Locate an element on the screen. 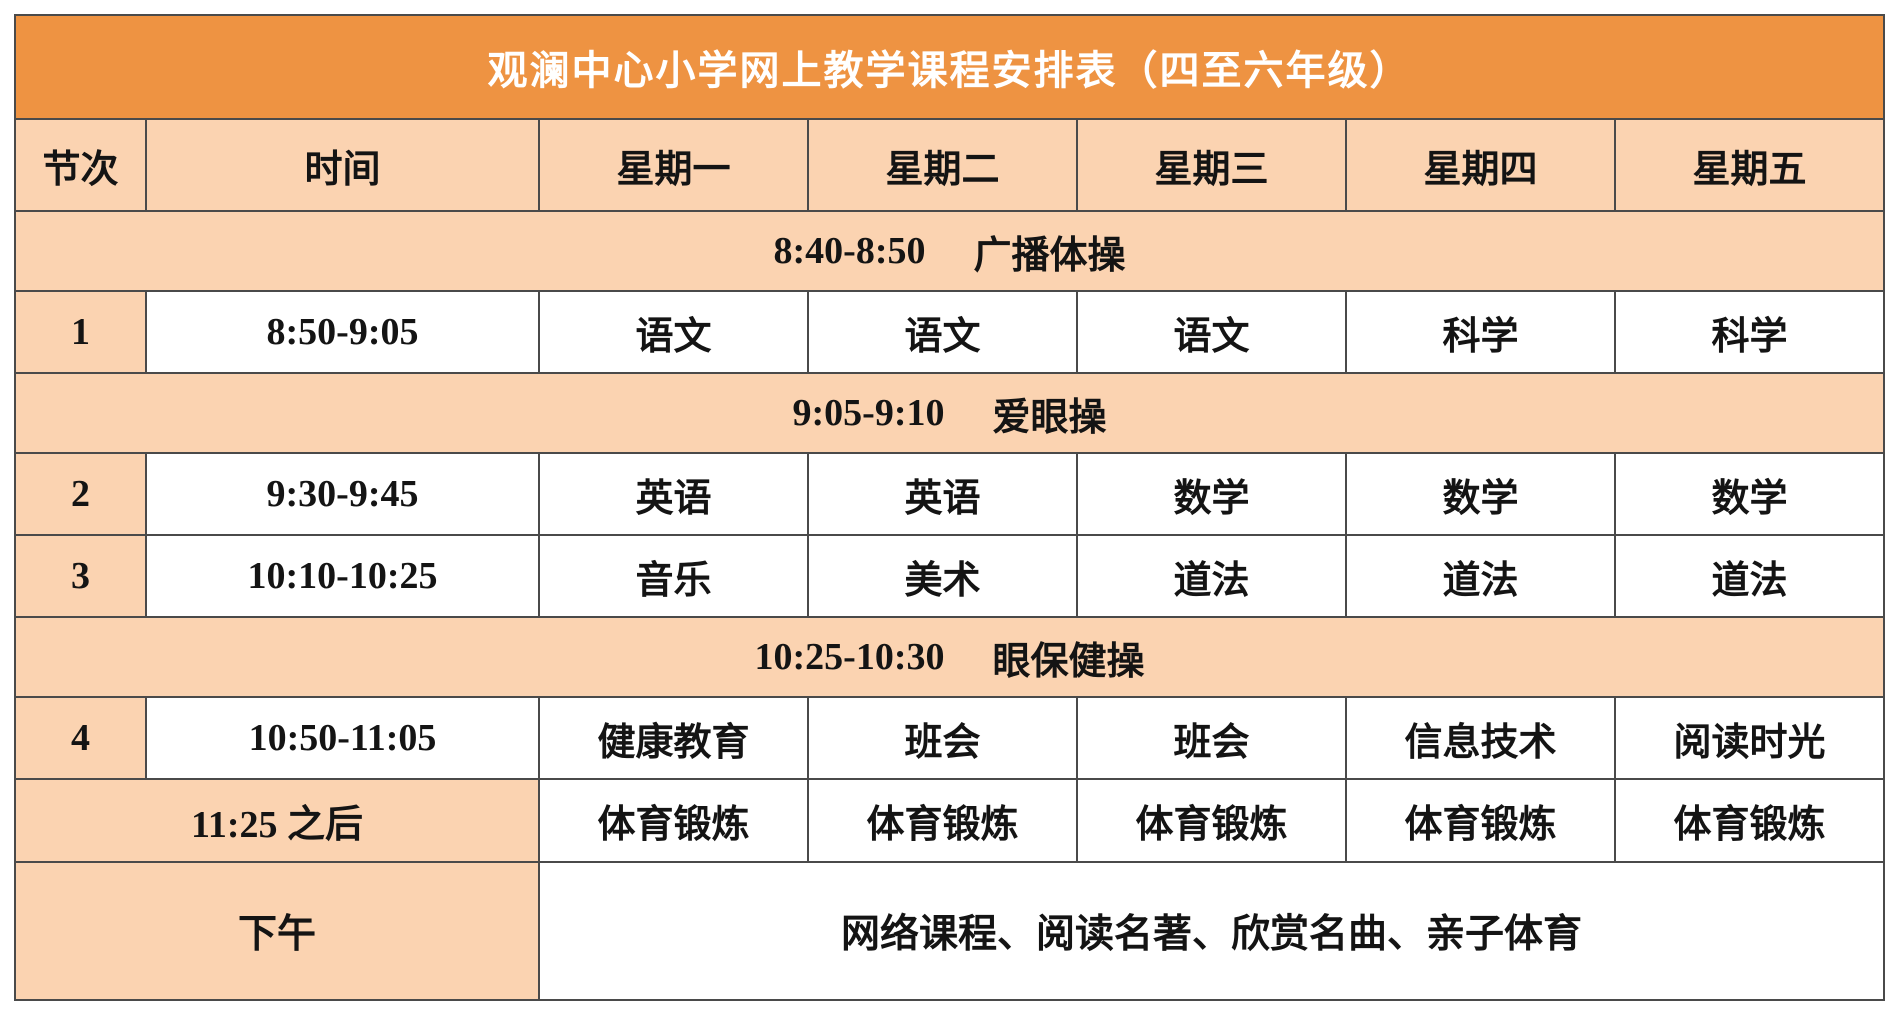 The width and height of the screenshot is (1902, 1018). table-row: 1 8:50-9:05 语文 语文 语文 科学 科学 is located at coordinates (950, 332).